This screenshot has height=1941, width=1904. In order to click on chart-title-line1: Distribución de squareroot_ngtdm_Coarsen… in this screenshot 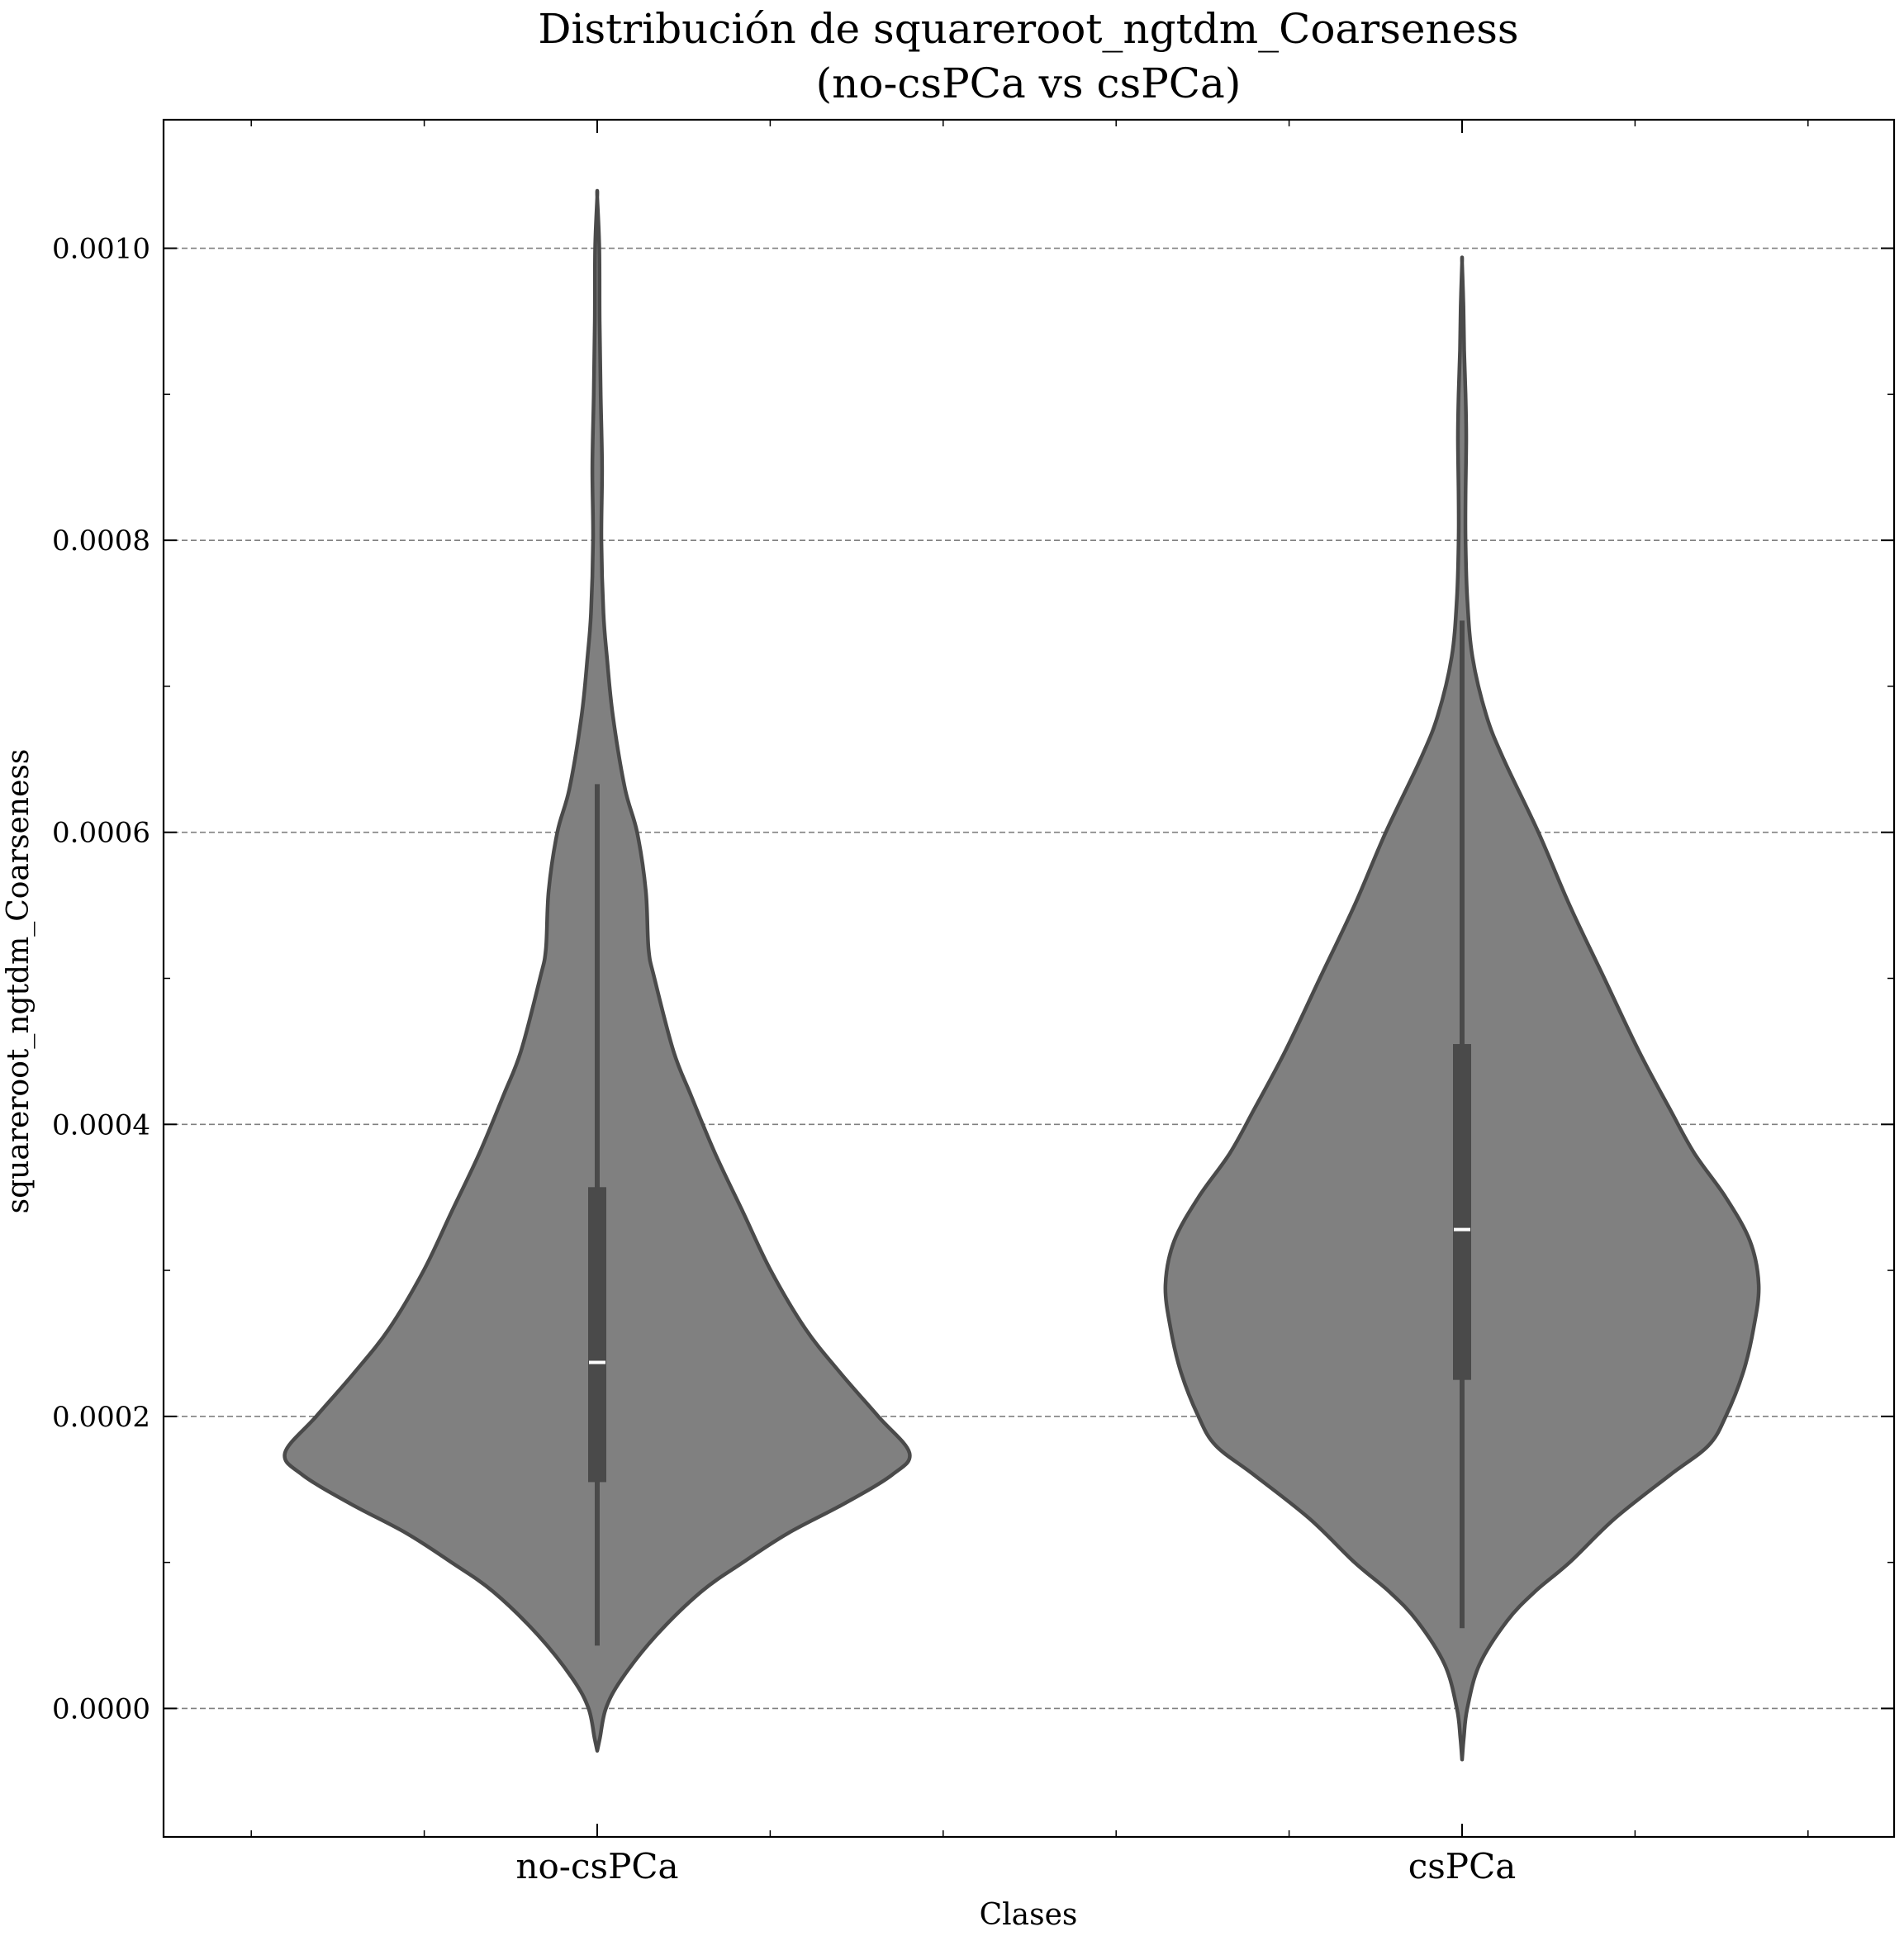, I will do `click(1028, 29)`.